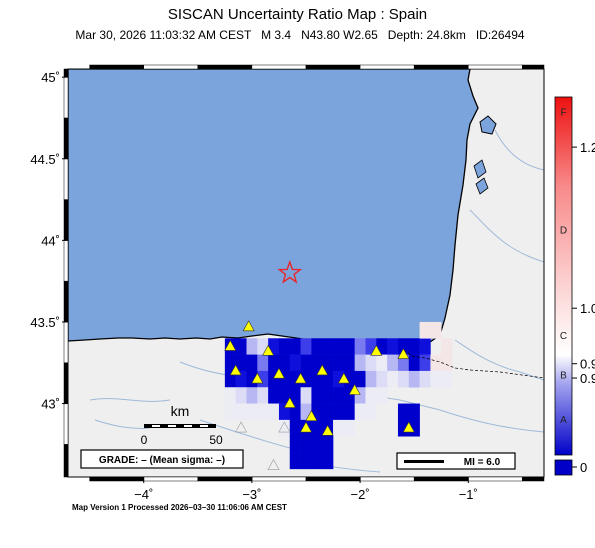 This screenshot has width=595, height=548. Describe the element at coordinates (50, 240) in the screenshot. I see `latitude-label: 44˚` at that location.